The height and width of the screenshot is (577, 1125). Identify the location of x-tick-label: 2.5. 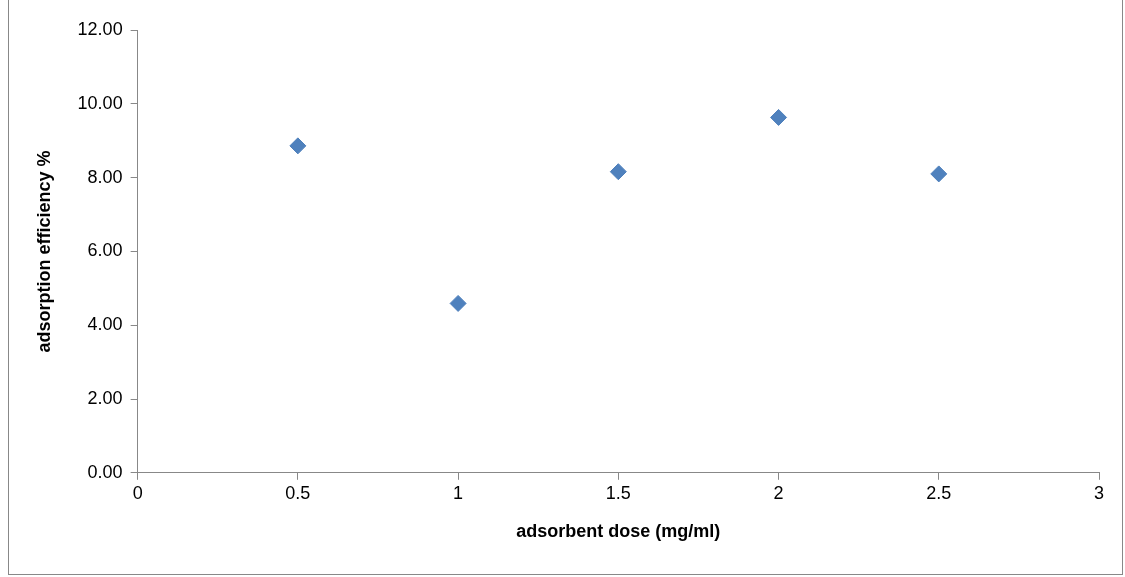
(939, 492).